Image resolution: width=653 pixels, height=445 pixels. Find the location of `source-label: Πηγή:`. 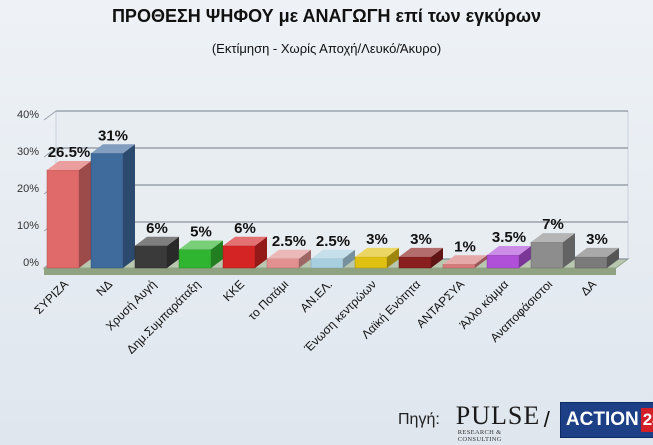

source-label: Πηγή: is located at coordinates (419, 419).